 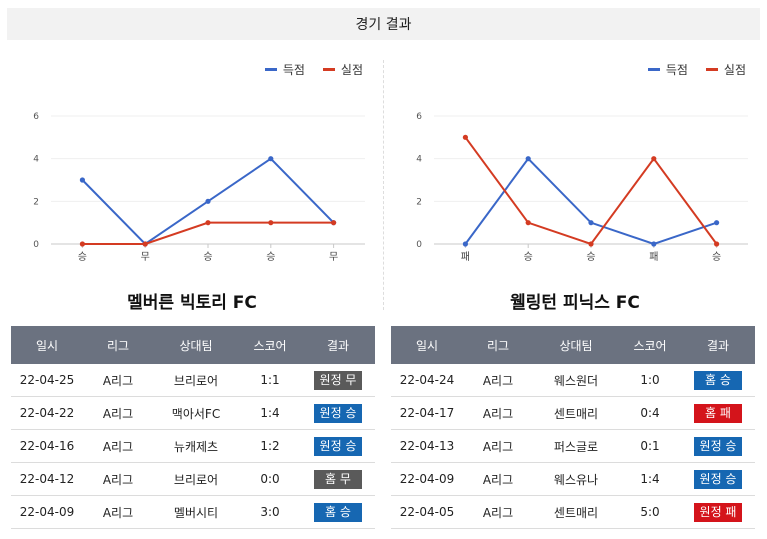 What do you see at coordinates (718, 512) in the screenshot?
I see `cell-result: 원정 패` at bounding box center [718, 512].